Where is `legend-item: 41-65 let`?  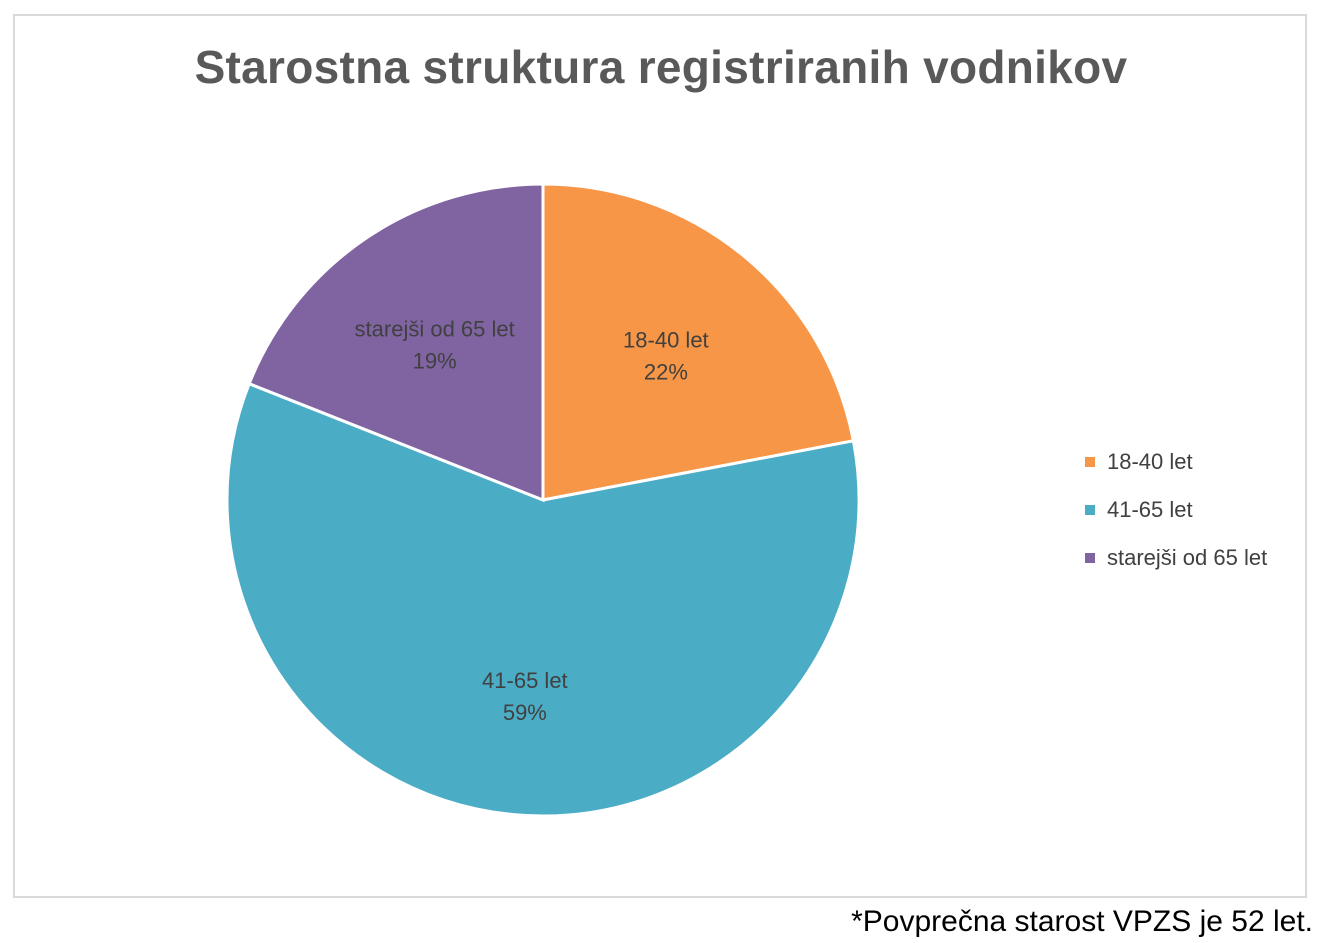 legend-item: 41-65 let is located at coordinates (1176, 510).